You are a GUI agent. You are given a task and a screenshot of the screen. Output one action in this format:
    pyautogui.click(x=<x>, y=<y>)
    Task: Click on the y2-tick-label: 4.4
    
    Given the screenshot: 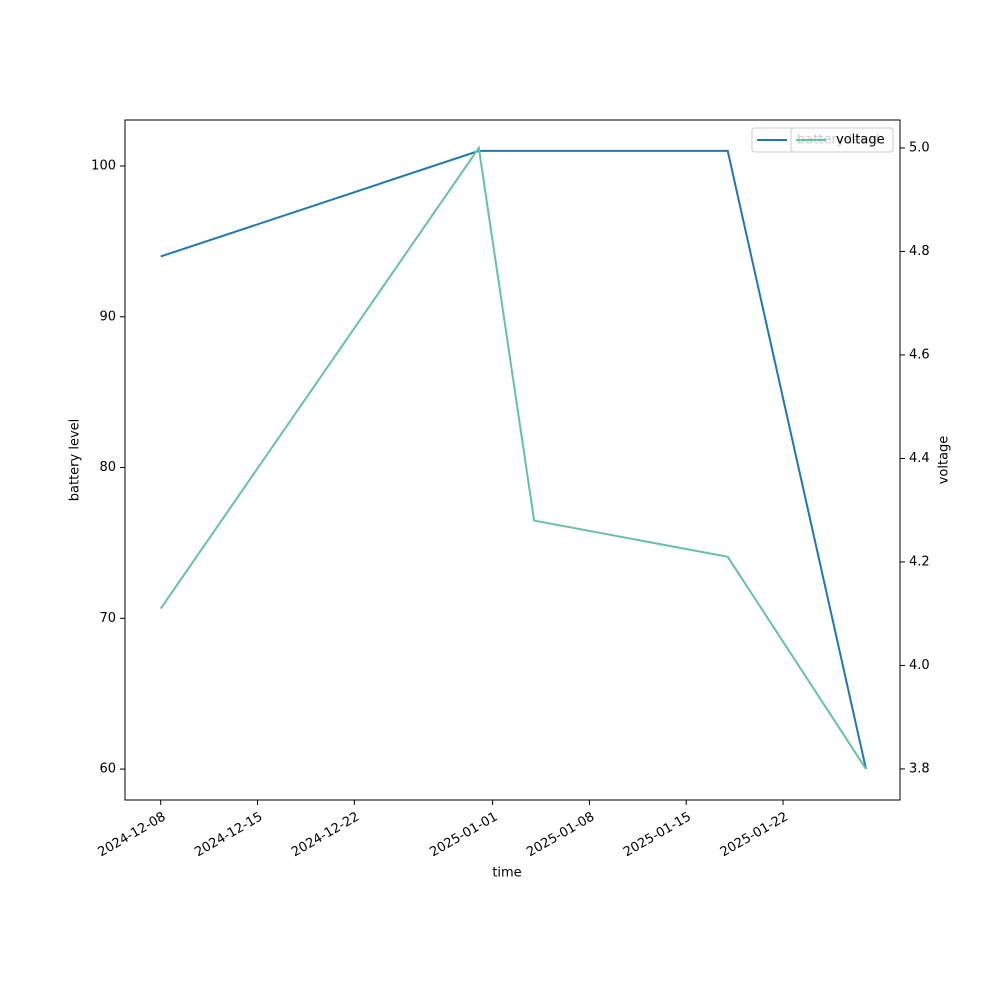 What is the action you would take?
    pyautogui.click(x=919, y=458)
    